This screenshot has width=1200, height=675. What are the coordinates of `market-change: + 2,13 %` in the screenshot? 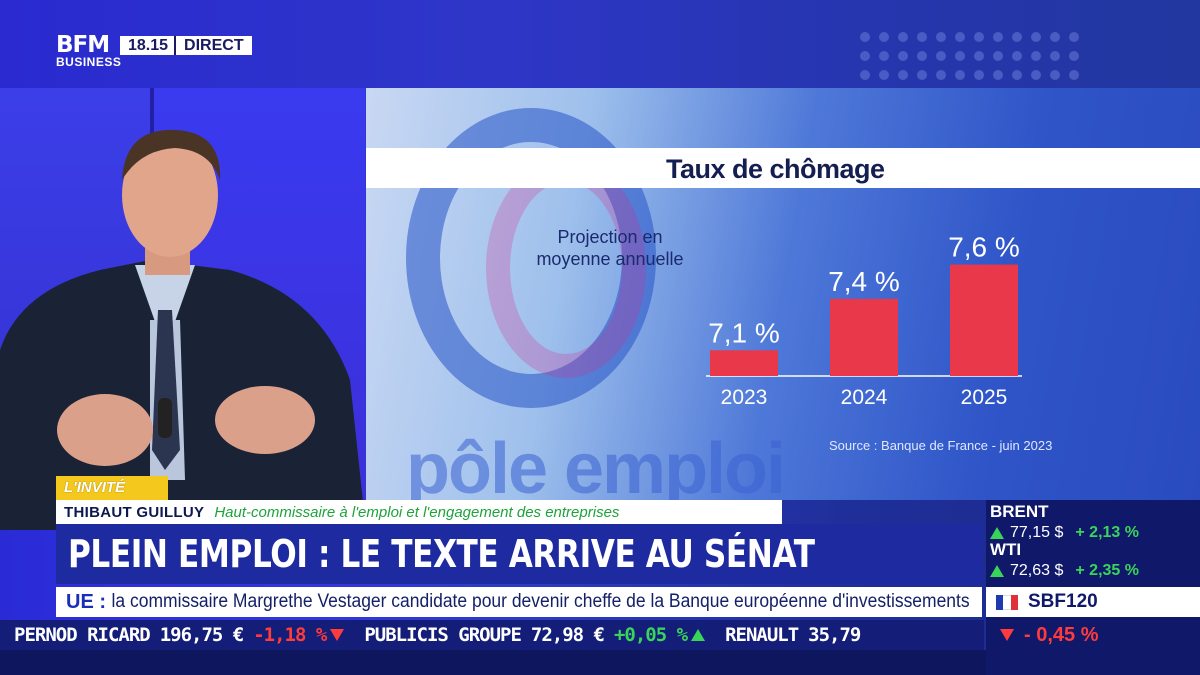 It's located at (1107, 532).